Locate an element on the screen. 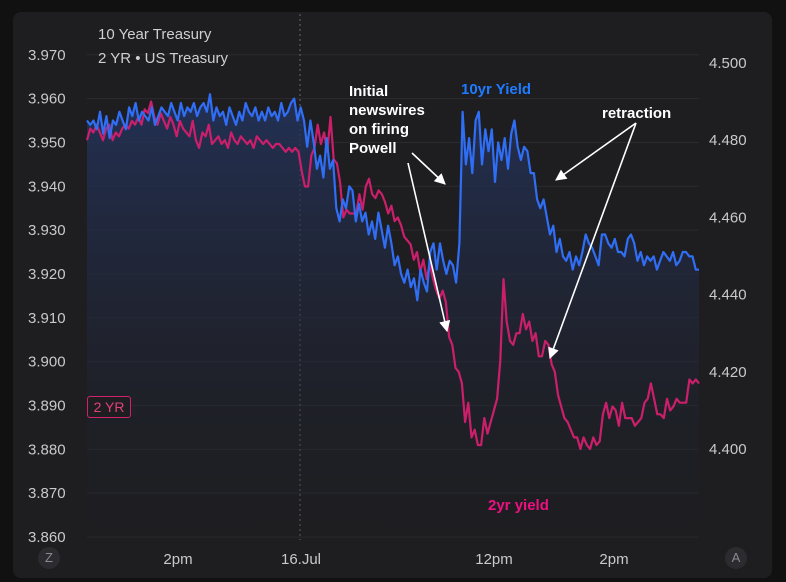  two-year-badge: 2 YR is located at coordinates (109, 407).